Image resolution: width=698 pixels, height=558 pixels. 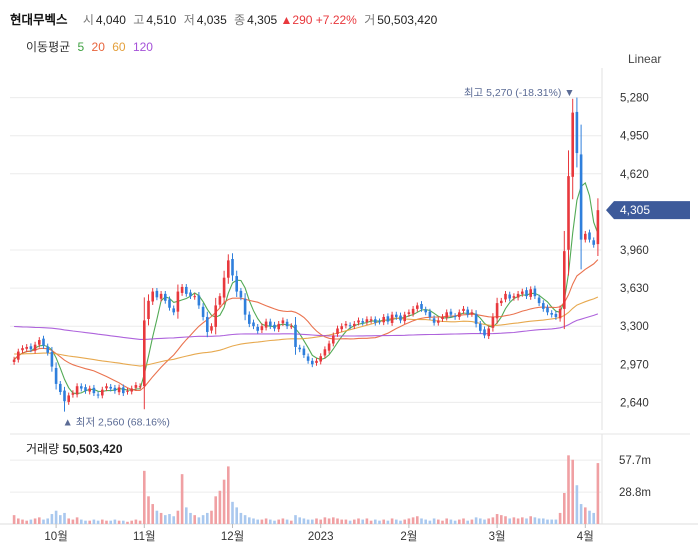 I want to click on price-tick-label: 3,630, so click(x=634, y=289).